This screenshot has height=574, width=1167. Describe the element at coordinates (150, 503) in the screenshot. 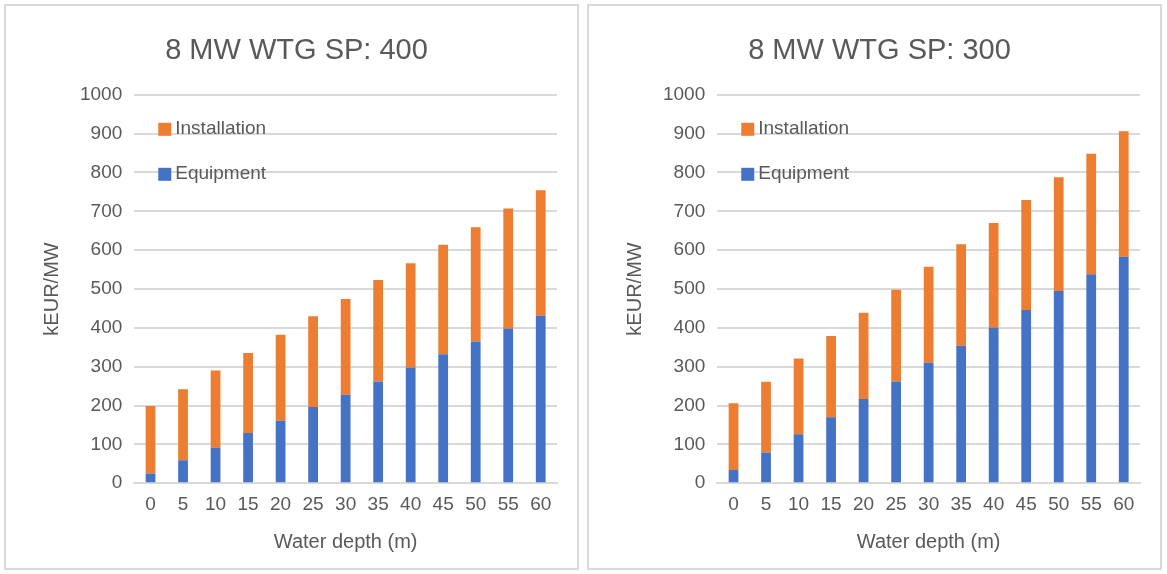

I see `x-tick-label: 0` at that location.